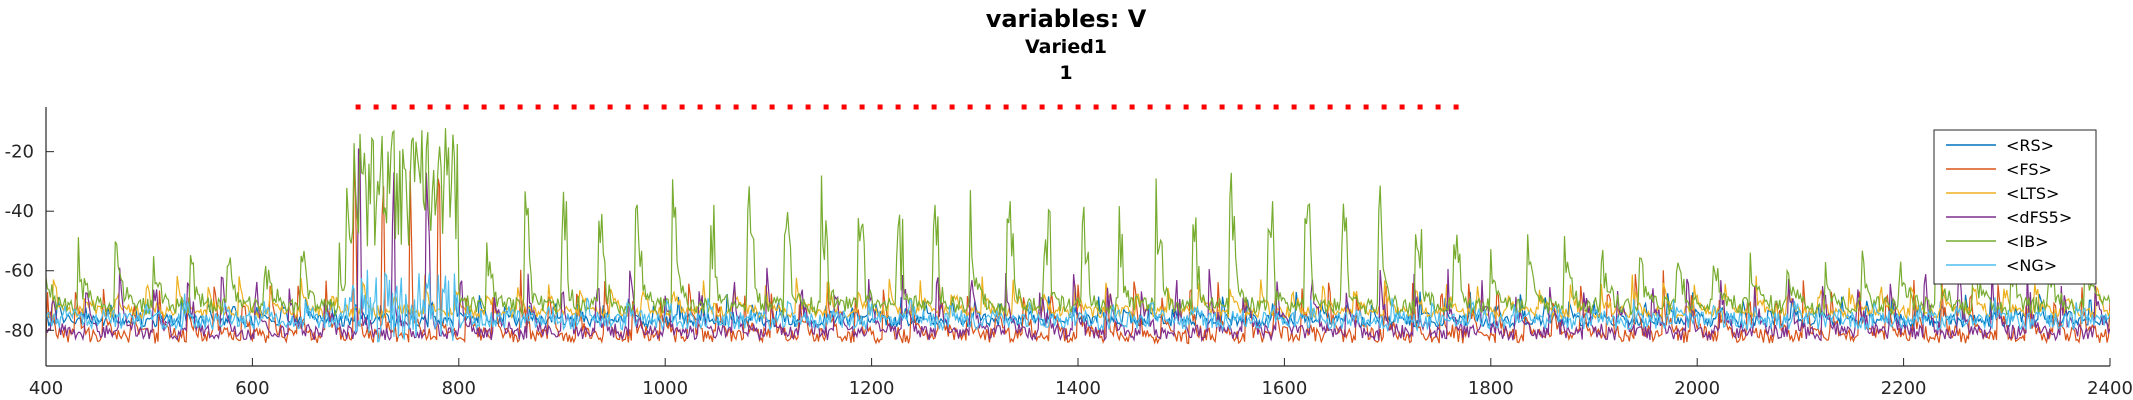 The width and height of the screenshot is (2133, 400). I want to click on legend: <RS> <FS> <LTS> <dFS5> <IB> <NG>, so click(2015, 207).